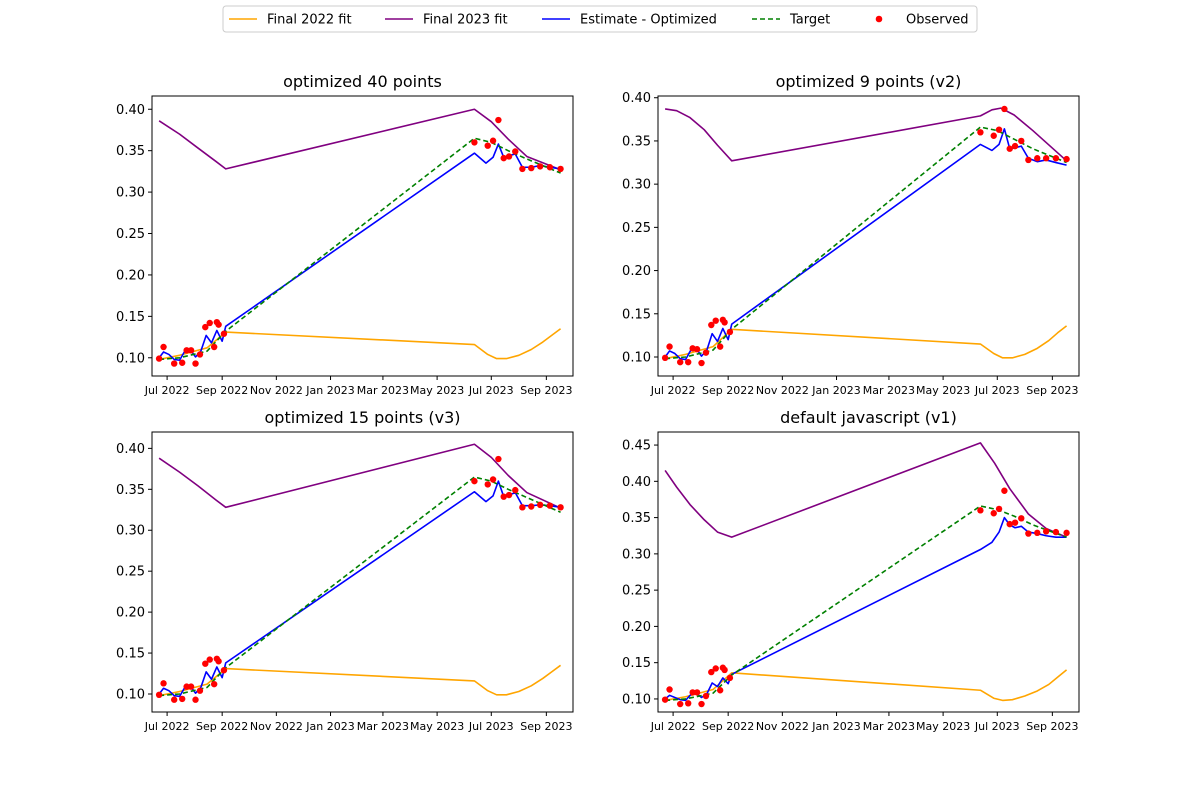  I want to click on series-estimate-optimized, so click(359, 252).